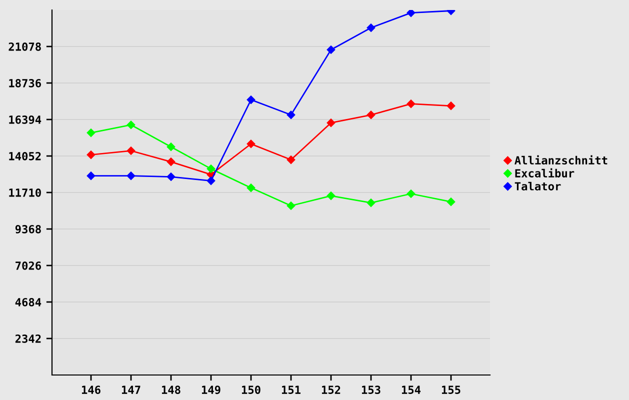  I want to click on y-tick-label: 4684, so click(28, 302).